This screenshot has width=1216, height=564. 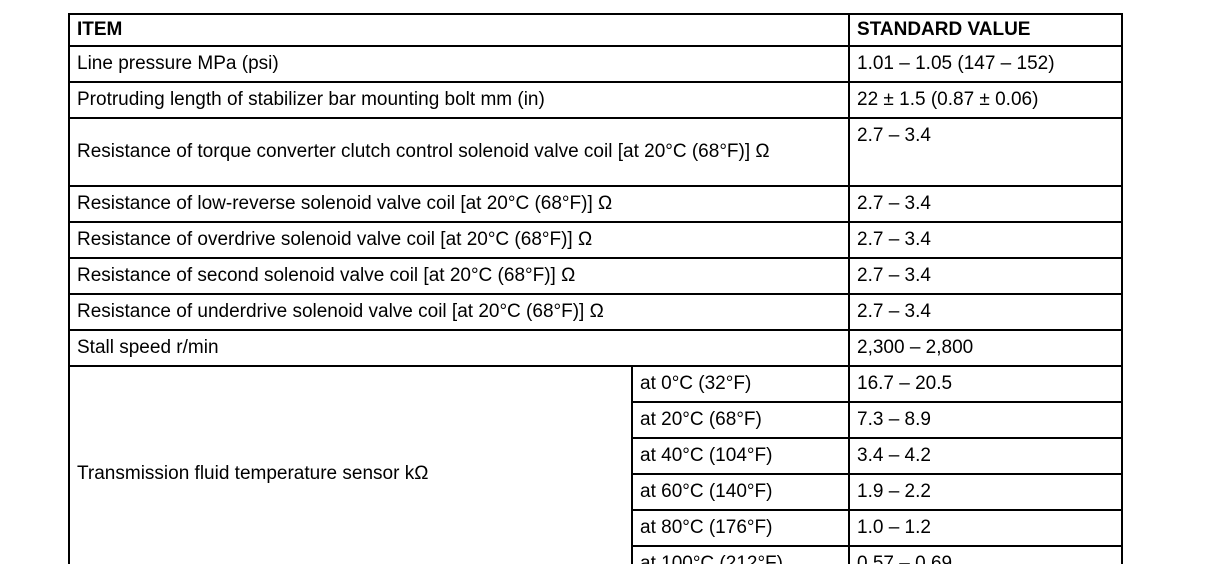 What do you see at coordinates (740, 384) in the screenshot?
I see `condition-cell: at 0°C (32°F)` at bounding box center [740, 384].